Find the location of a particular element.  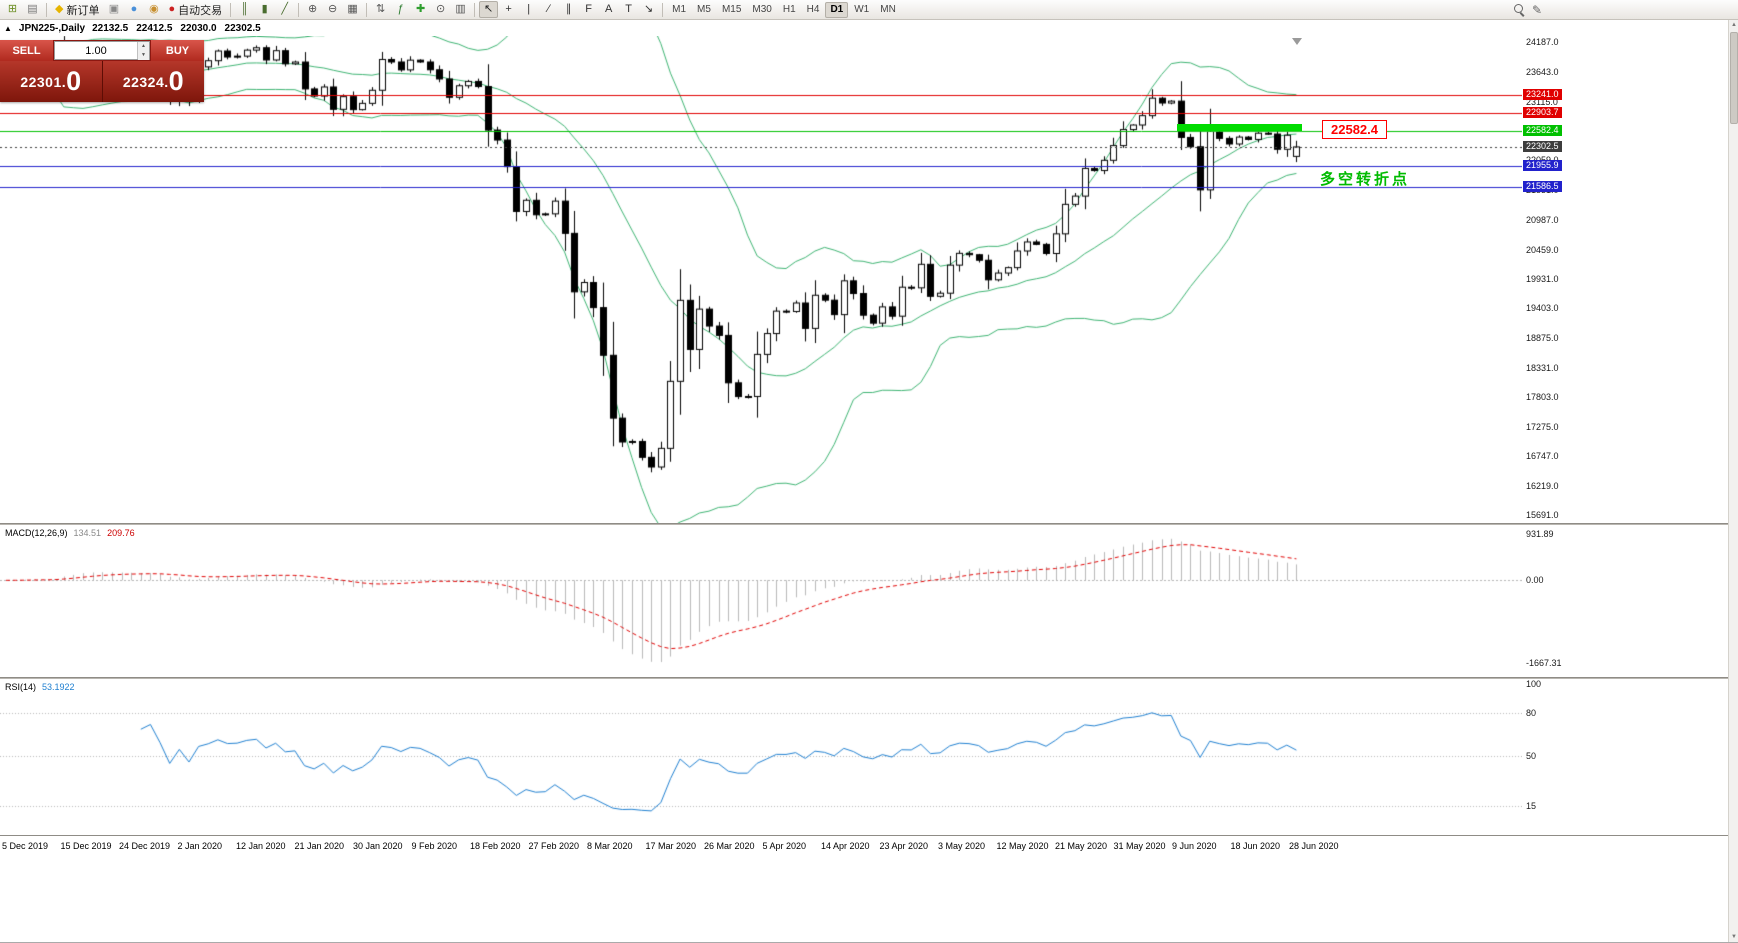

tile-windows-icon: ▦ is located at coordinates (352, 9).